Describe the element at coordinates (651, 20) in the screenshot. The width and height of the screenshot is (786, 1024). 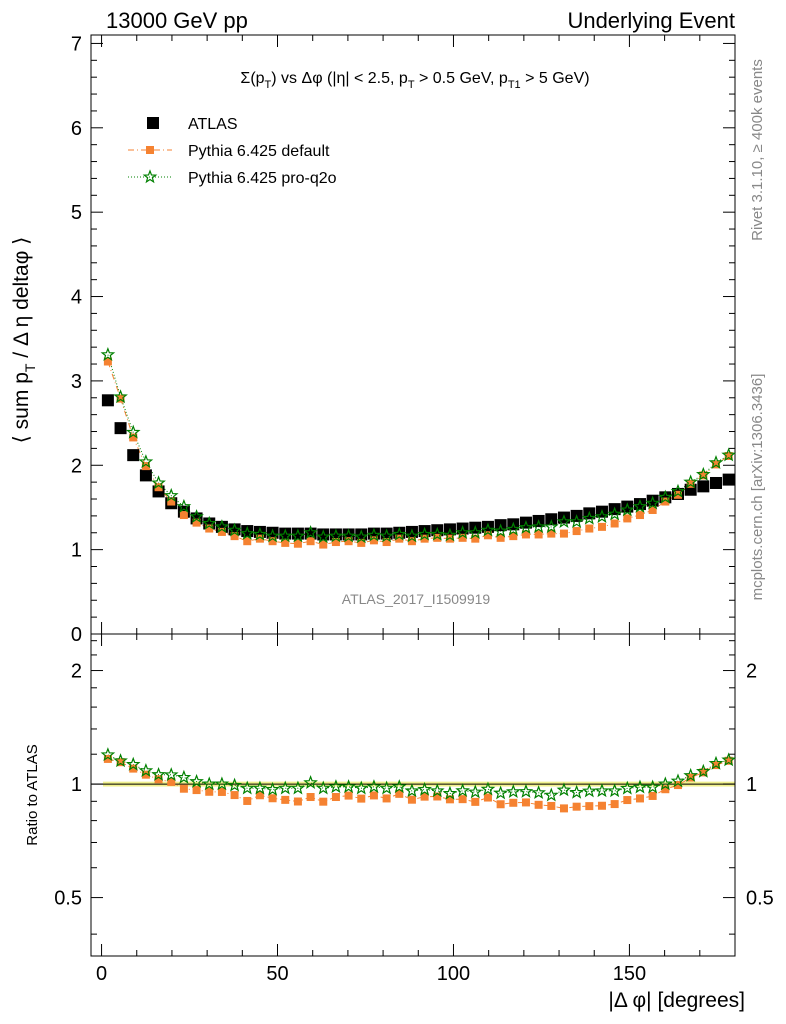
I see `header-right: Underlying Event` at that location.